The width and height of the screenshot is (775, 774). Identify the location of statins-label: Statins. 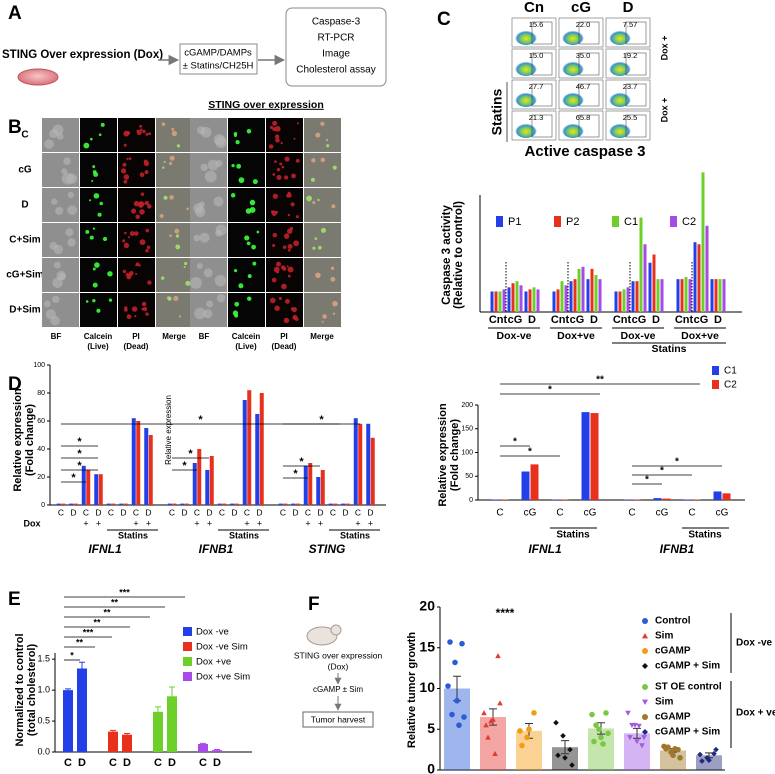
(573, 535).